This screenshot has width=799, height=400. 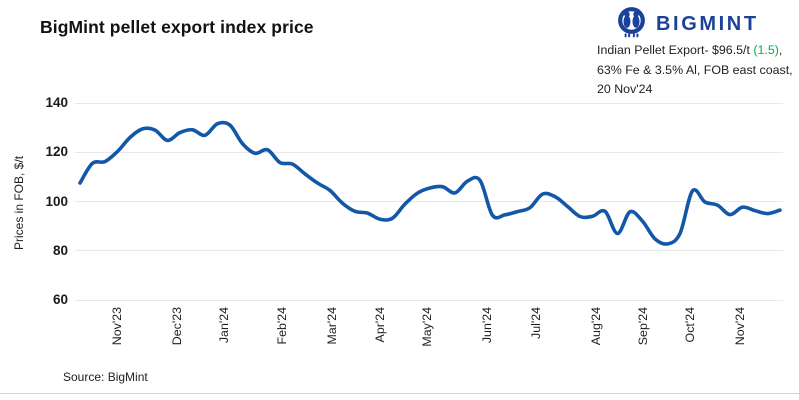 What do you see at coordinates (19, 203) in the screenshot?
I see `y-axis-title: Prices in FOB, $/t` at bounding box center [19, 203].